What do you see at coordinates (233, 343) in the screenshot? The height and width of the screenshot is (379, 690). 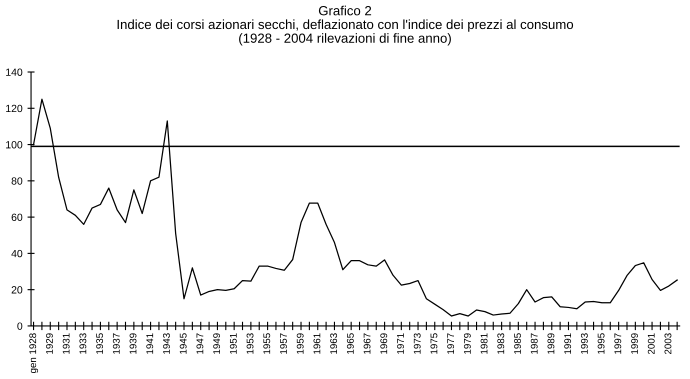 I see `x-tick-label: 1951` at bounding box center [233, 343].